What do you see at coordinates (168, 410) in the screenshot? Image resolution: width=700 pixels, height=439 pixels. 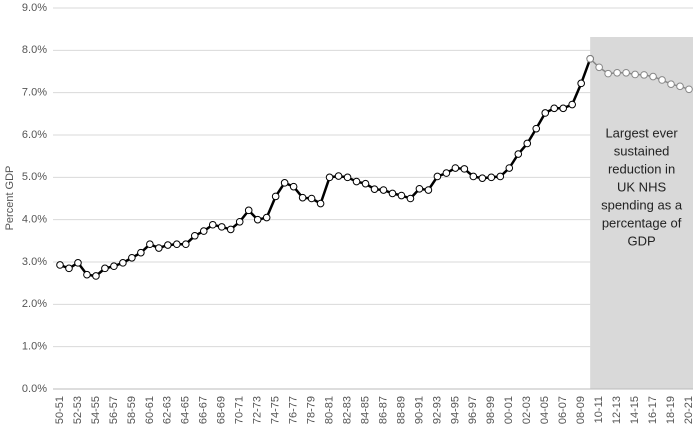 I see `x-tick-label: 62-63` at bounding box center [168, 410].